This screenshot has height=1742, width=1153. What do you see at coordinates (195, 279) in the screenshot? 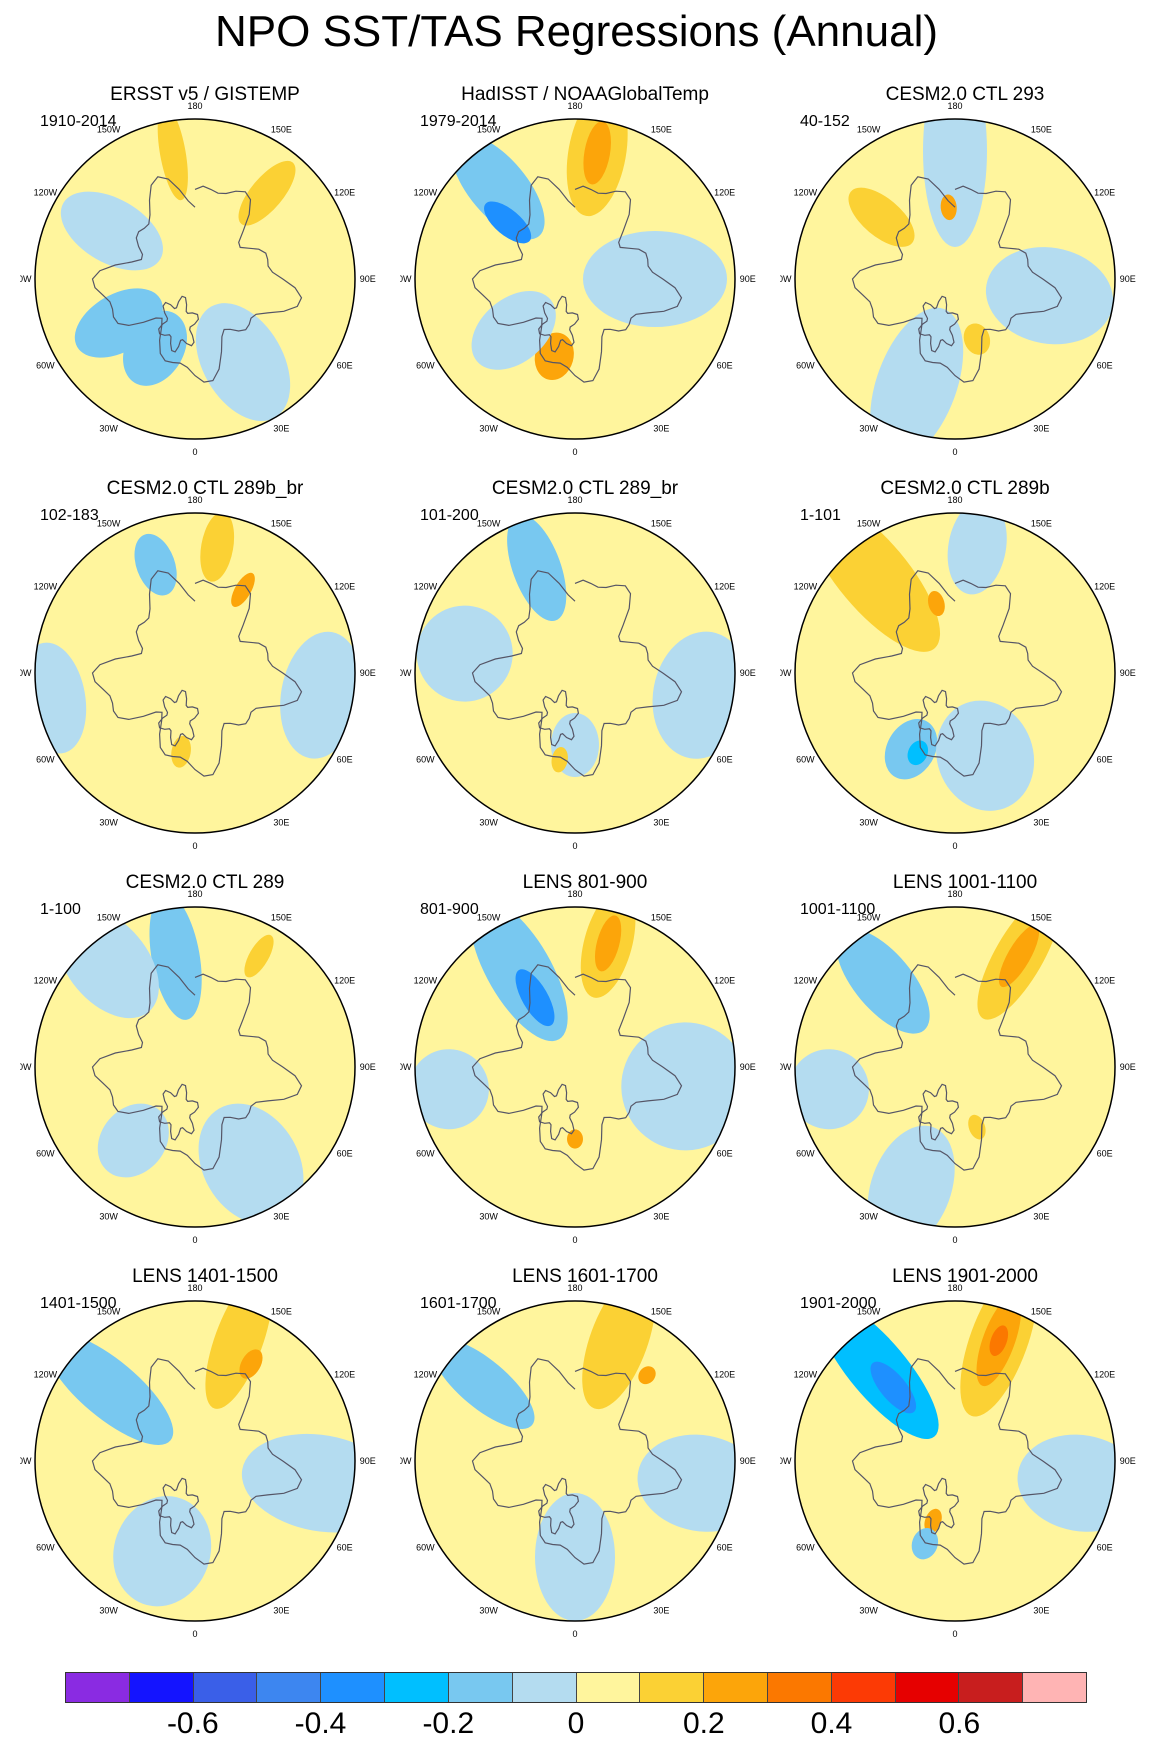
I see `map-background` at bounding box center [195, 279].